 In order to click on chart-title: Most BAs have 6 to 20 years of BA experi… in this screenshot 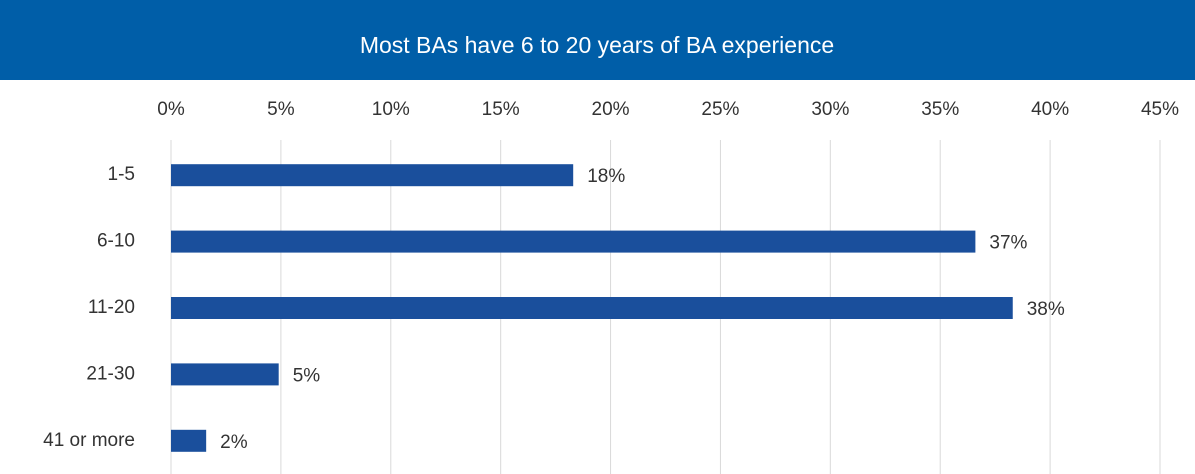, I will do `click(597, 45)`.